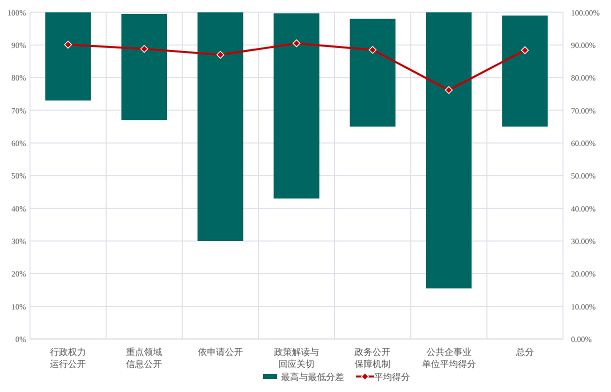 This screenshot has height=392, width=611. I want to click on y-tick-label: 10%, so click(18, 307).